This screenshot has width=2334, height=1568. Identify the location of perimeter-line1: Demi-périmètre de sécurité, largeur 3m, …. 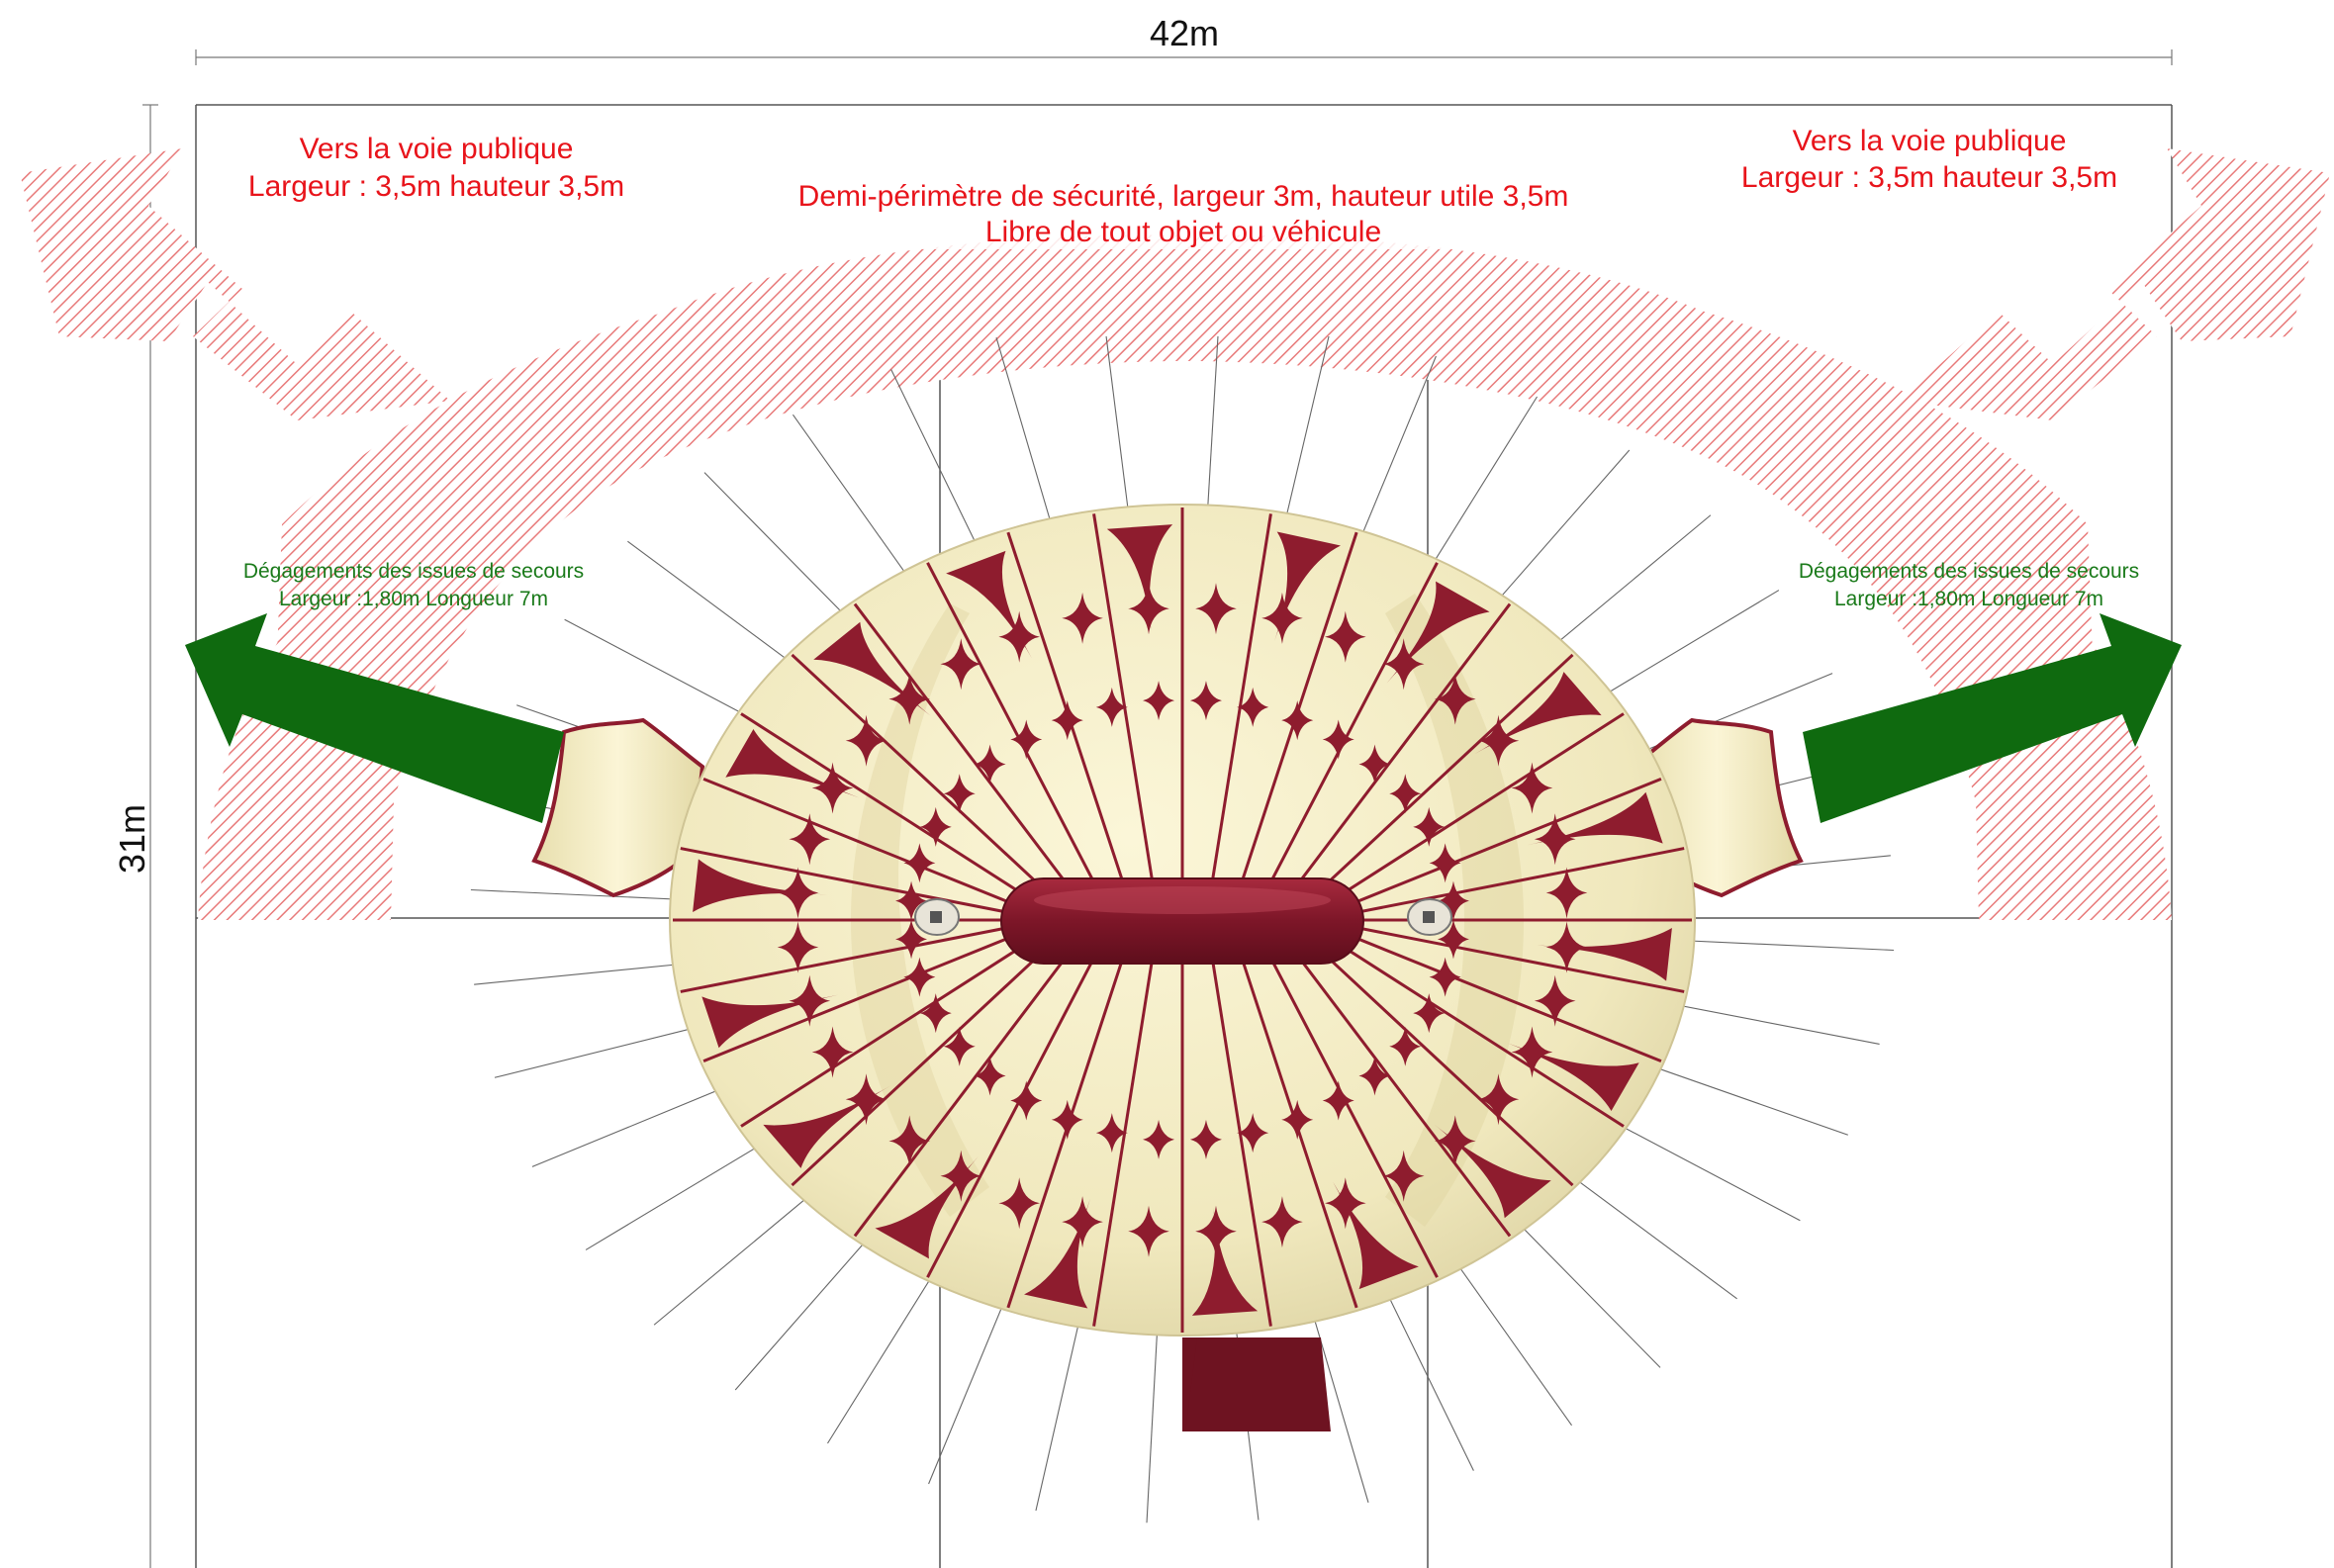
(1183, 196).